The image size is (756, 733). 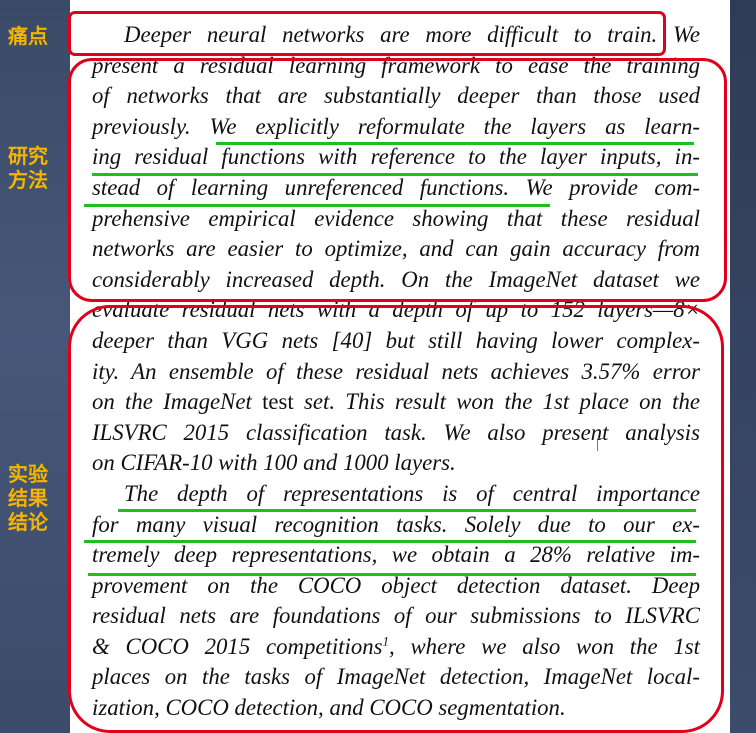 I want to click on footnote-mark: 1, so click(x=386, y=641).